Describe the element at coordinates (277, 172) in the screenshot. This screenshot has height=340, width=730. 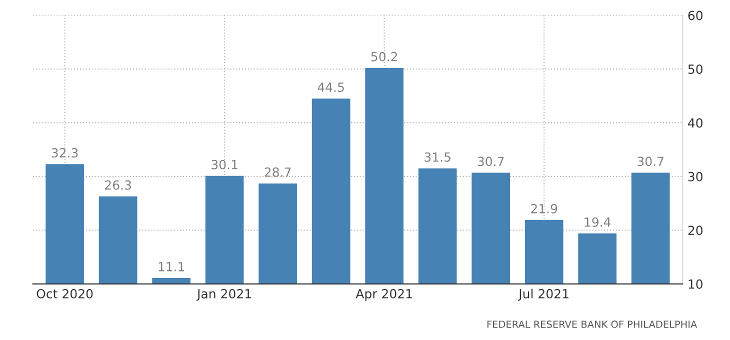
I see `data-label: 28.7` at that location.